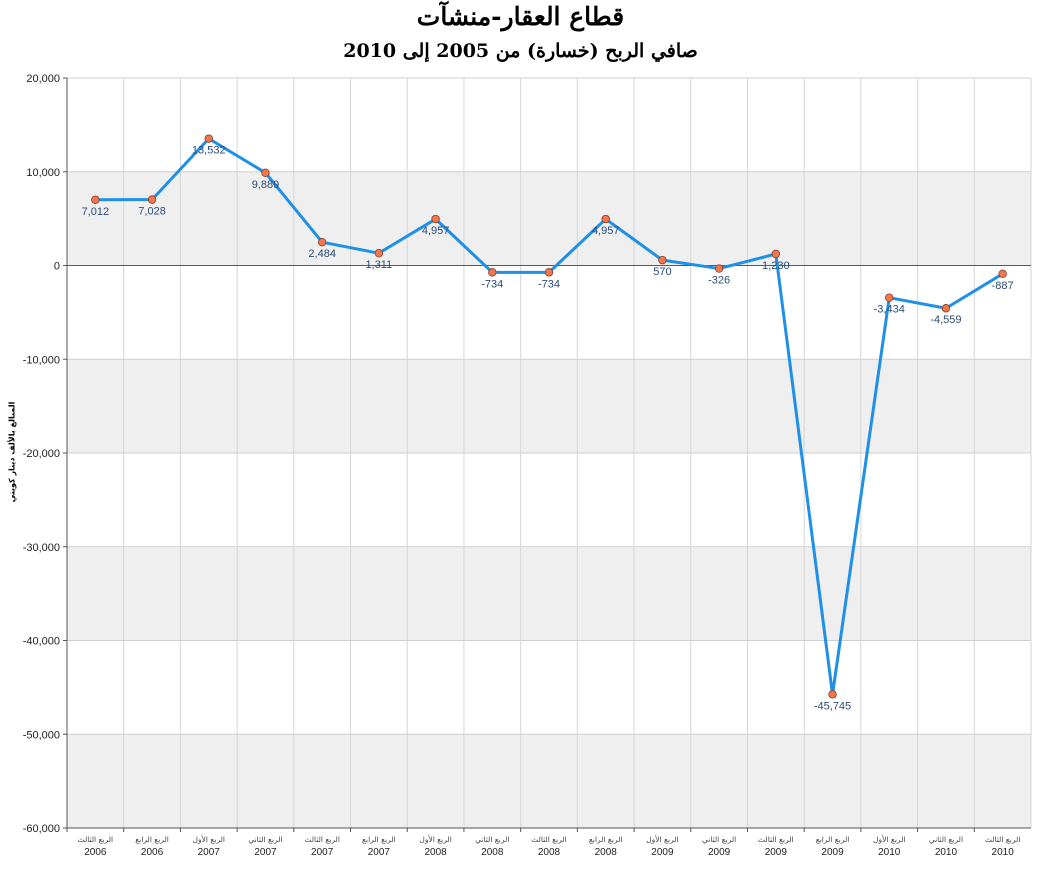 The image size is (1041, 872). I want to click on data-label: 2,484, so click(322, 254).